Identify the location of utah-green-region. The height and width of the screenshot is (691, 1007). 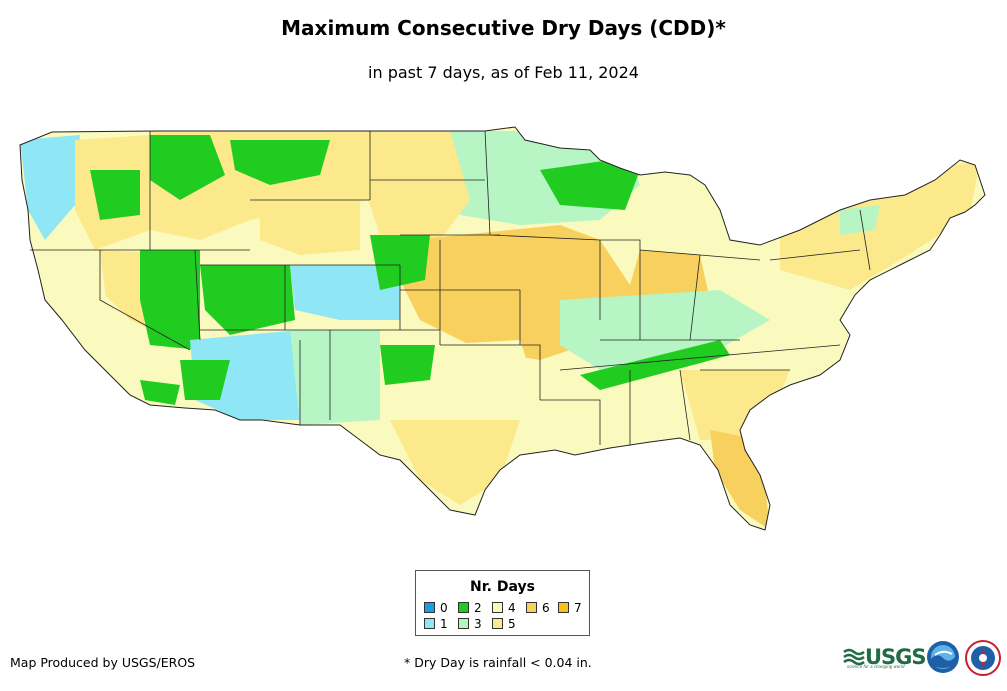
(247, 300).